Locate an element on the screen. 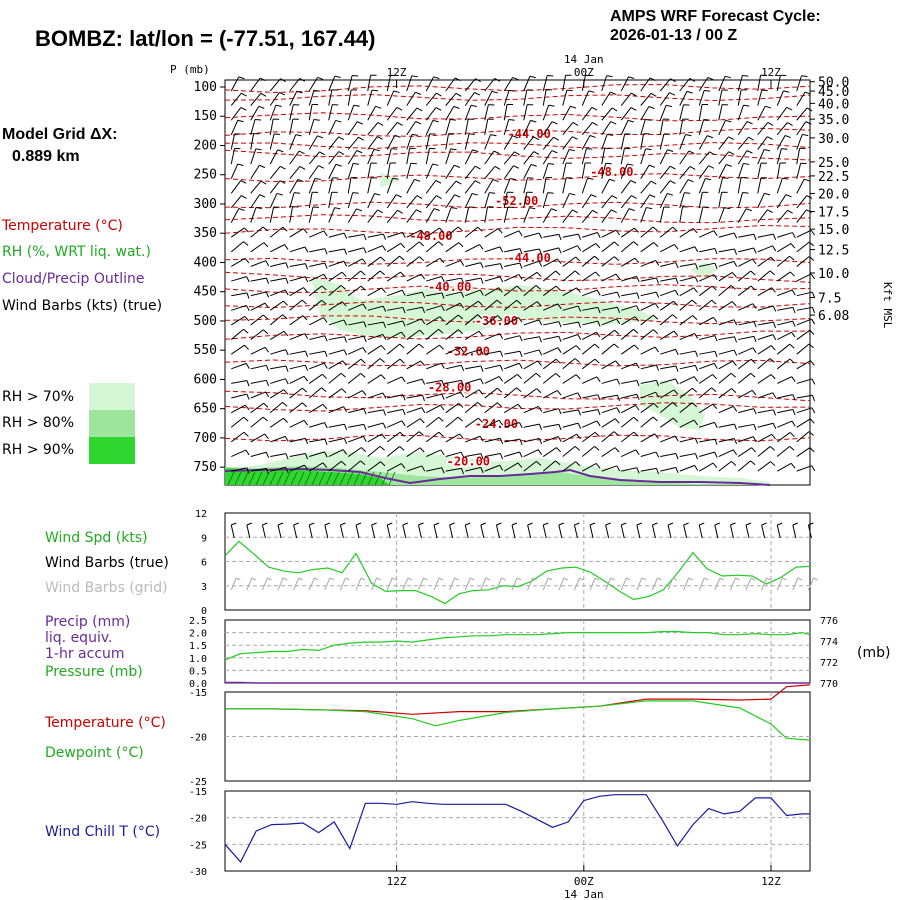 The image size is (900, 900). isotherm-label: -32.00 is located at coordinates (468, 351).